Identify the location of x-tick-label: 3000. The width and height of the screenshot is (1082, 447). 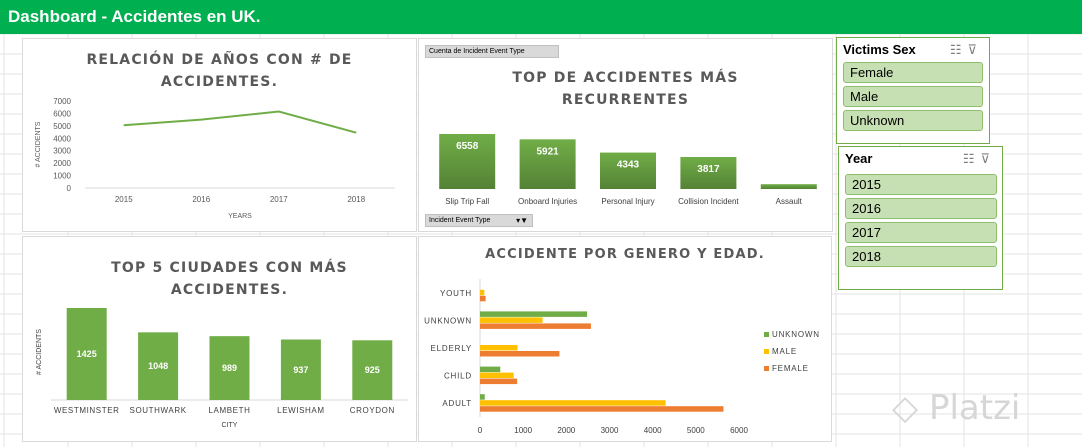
(610, 430).